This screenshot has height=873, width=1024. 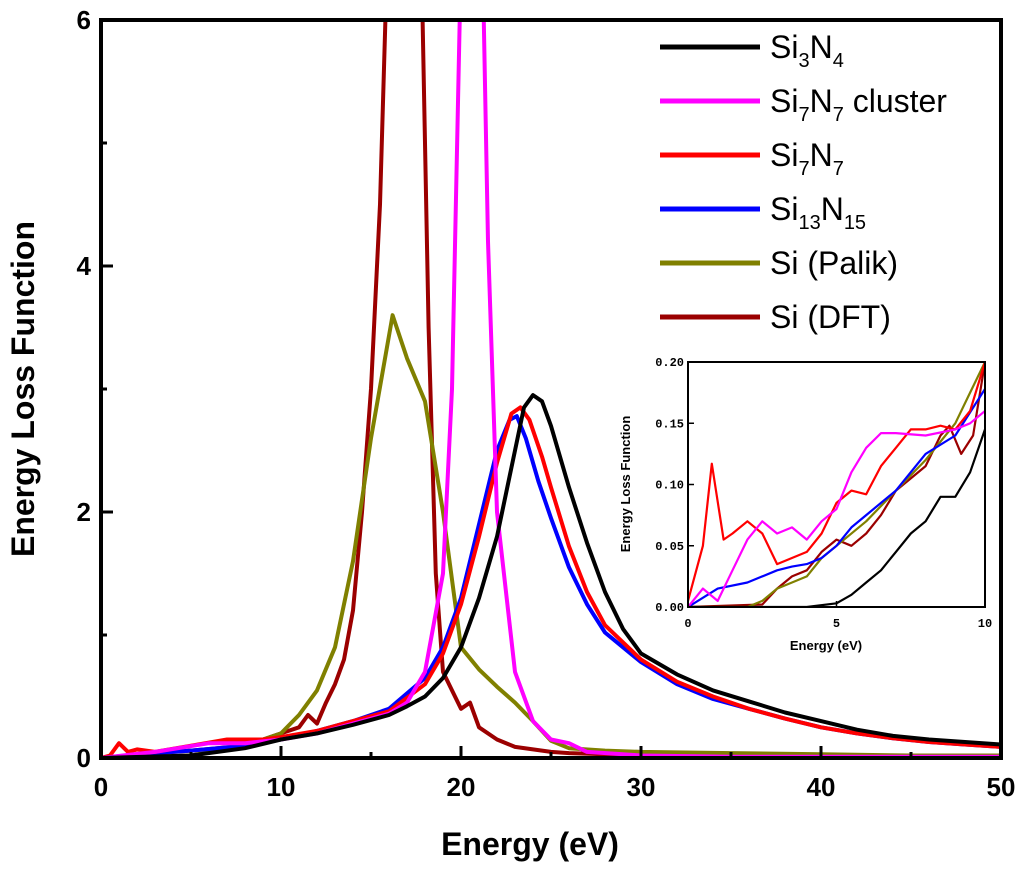 I want to click on legend-label-si13n15: Si13N15, so click(x=818, y=212).